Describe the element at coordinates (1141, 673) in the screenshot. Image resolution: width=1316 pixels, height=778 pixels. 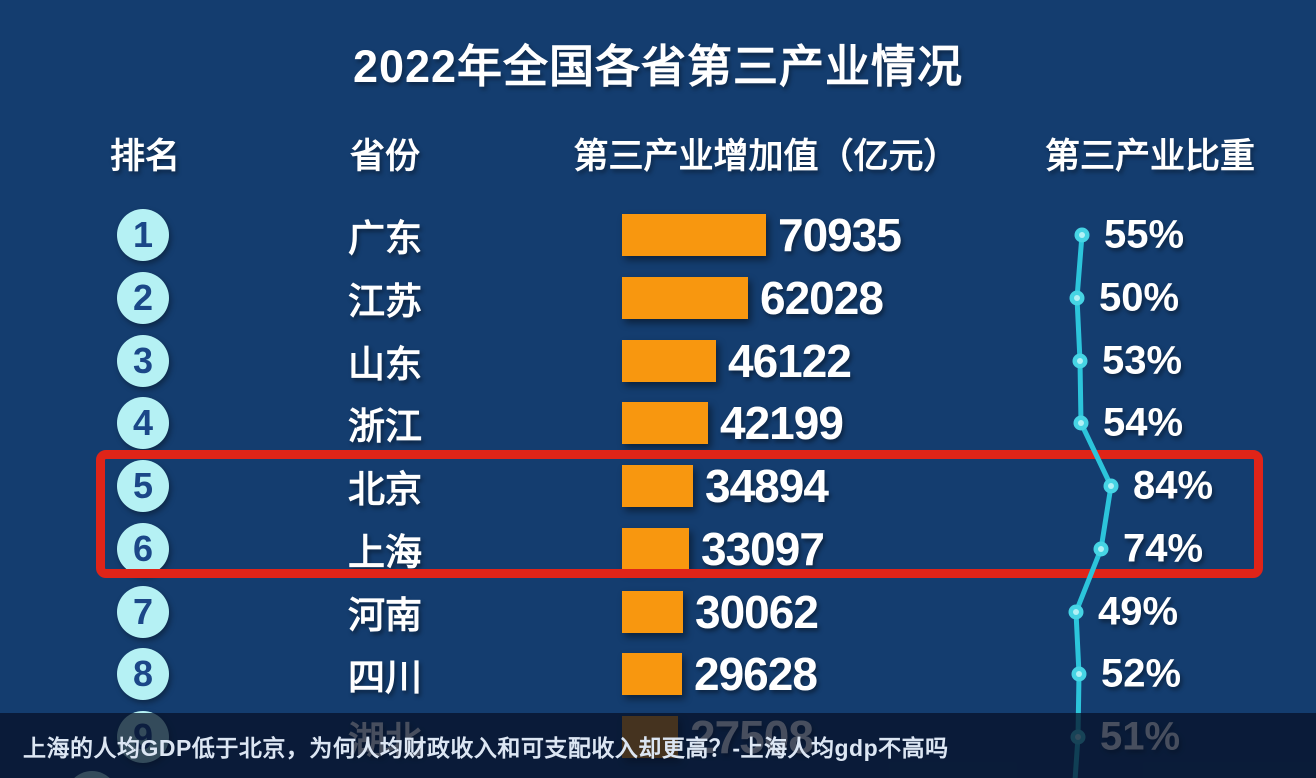
I see `share-label: 52%` at that location.